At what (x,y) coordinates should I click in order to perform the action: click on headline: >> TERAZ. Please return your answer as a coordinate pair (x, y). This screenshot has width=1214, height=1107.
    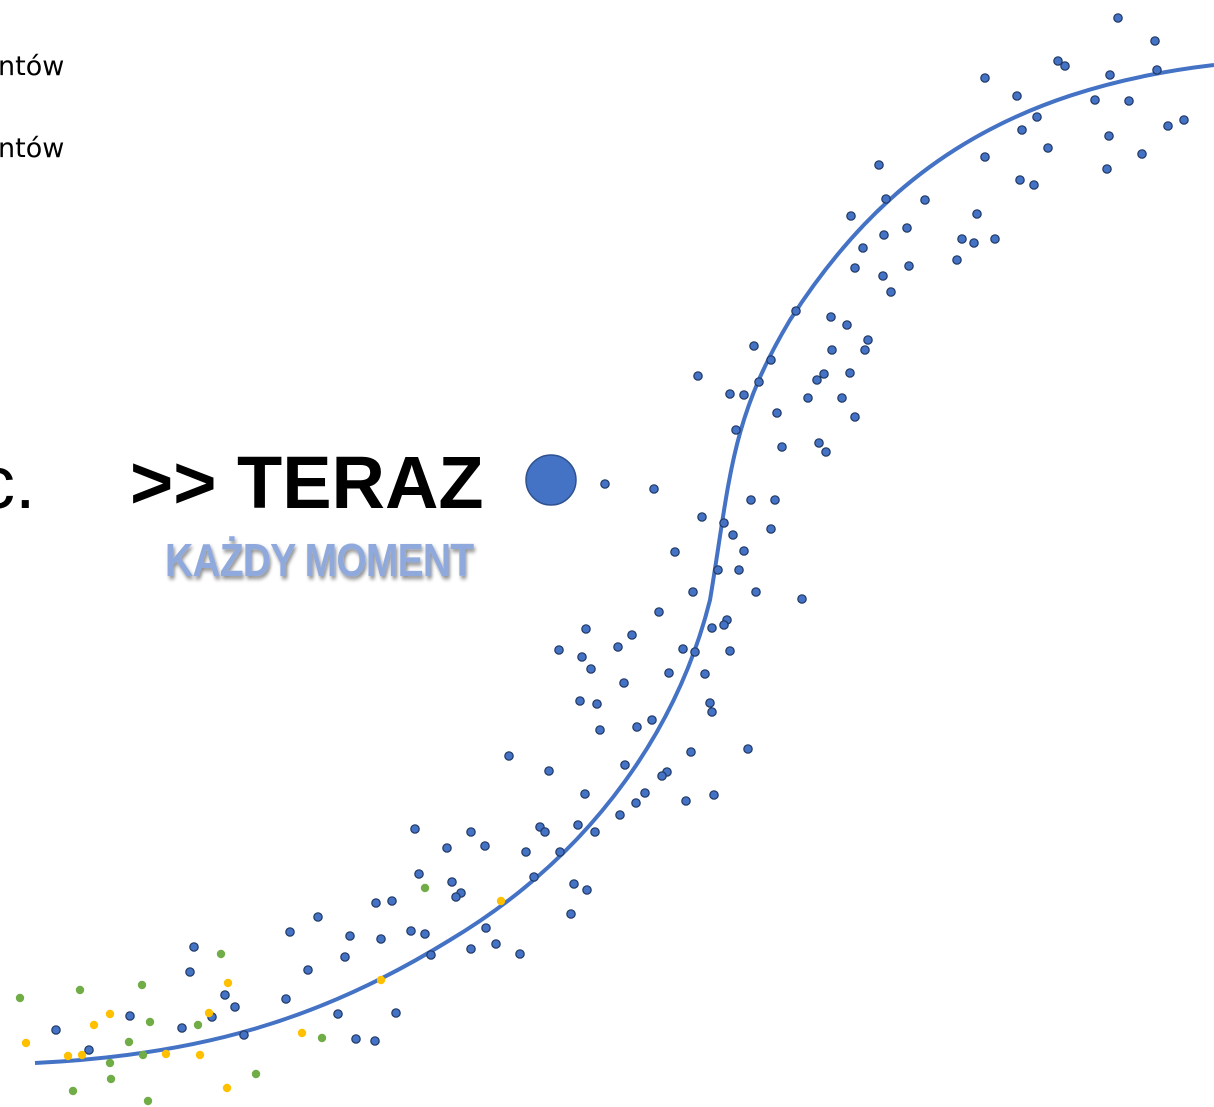
    Looking at the image, I should click on (307, 482).